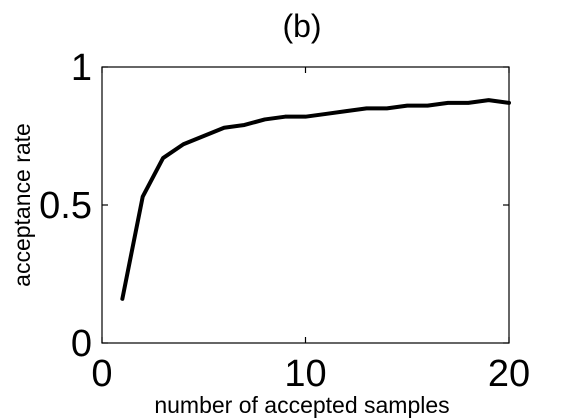  I want to click on y-tick-label-1: 0.5, so click(65, 206).